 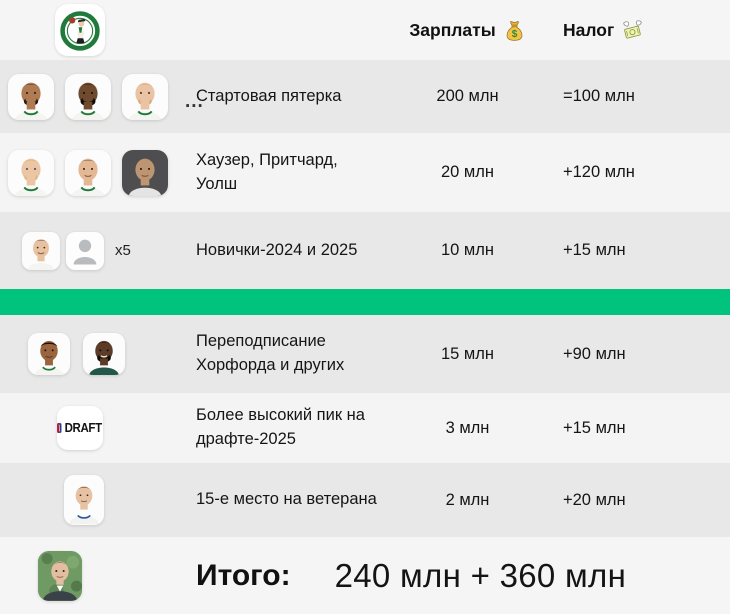 What do you see at coordinates (599, 172) in the screenshot?
I see `row-tax: +120 млн` at bounding box center [599, 172].